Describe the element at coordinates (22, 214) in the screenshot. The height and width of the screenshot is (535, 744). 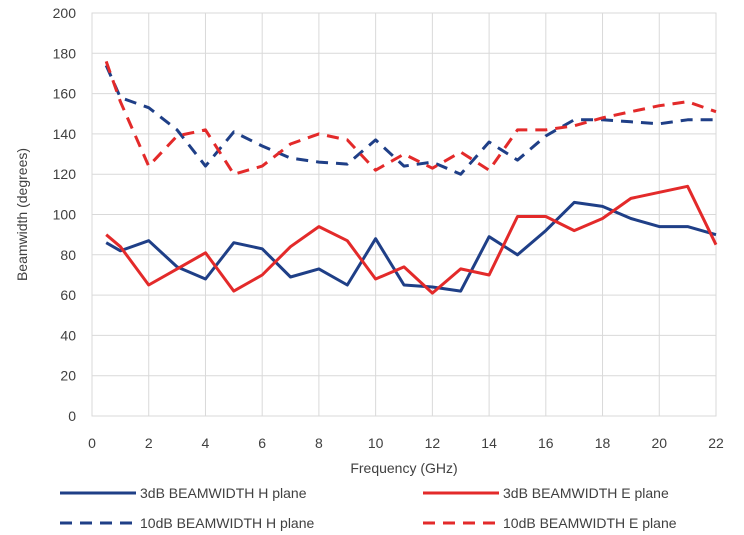
I see `y-axis-title: Beamwidth (degrees)` at that location.